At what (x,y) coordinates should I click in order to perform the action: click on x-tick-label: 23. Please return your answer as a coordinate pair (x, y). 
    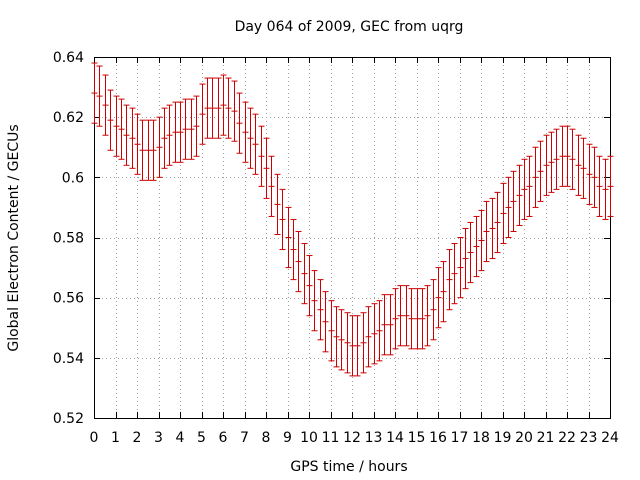
    Looking at the image, I should click on (589, 438).